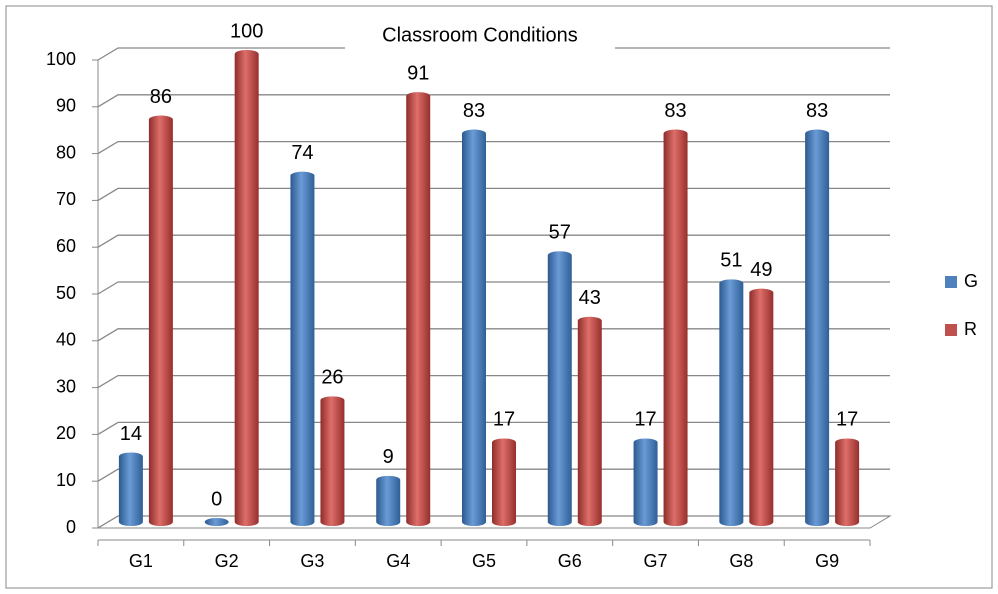 Image resolution: width=998 pixels, height=594 pixels. What do you see at coordinates (418, 73) in the screenshot?
I see `data-label: 91` at bounding box center [418, 73].